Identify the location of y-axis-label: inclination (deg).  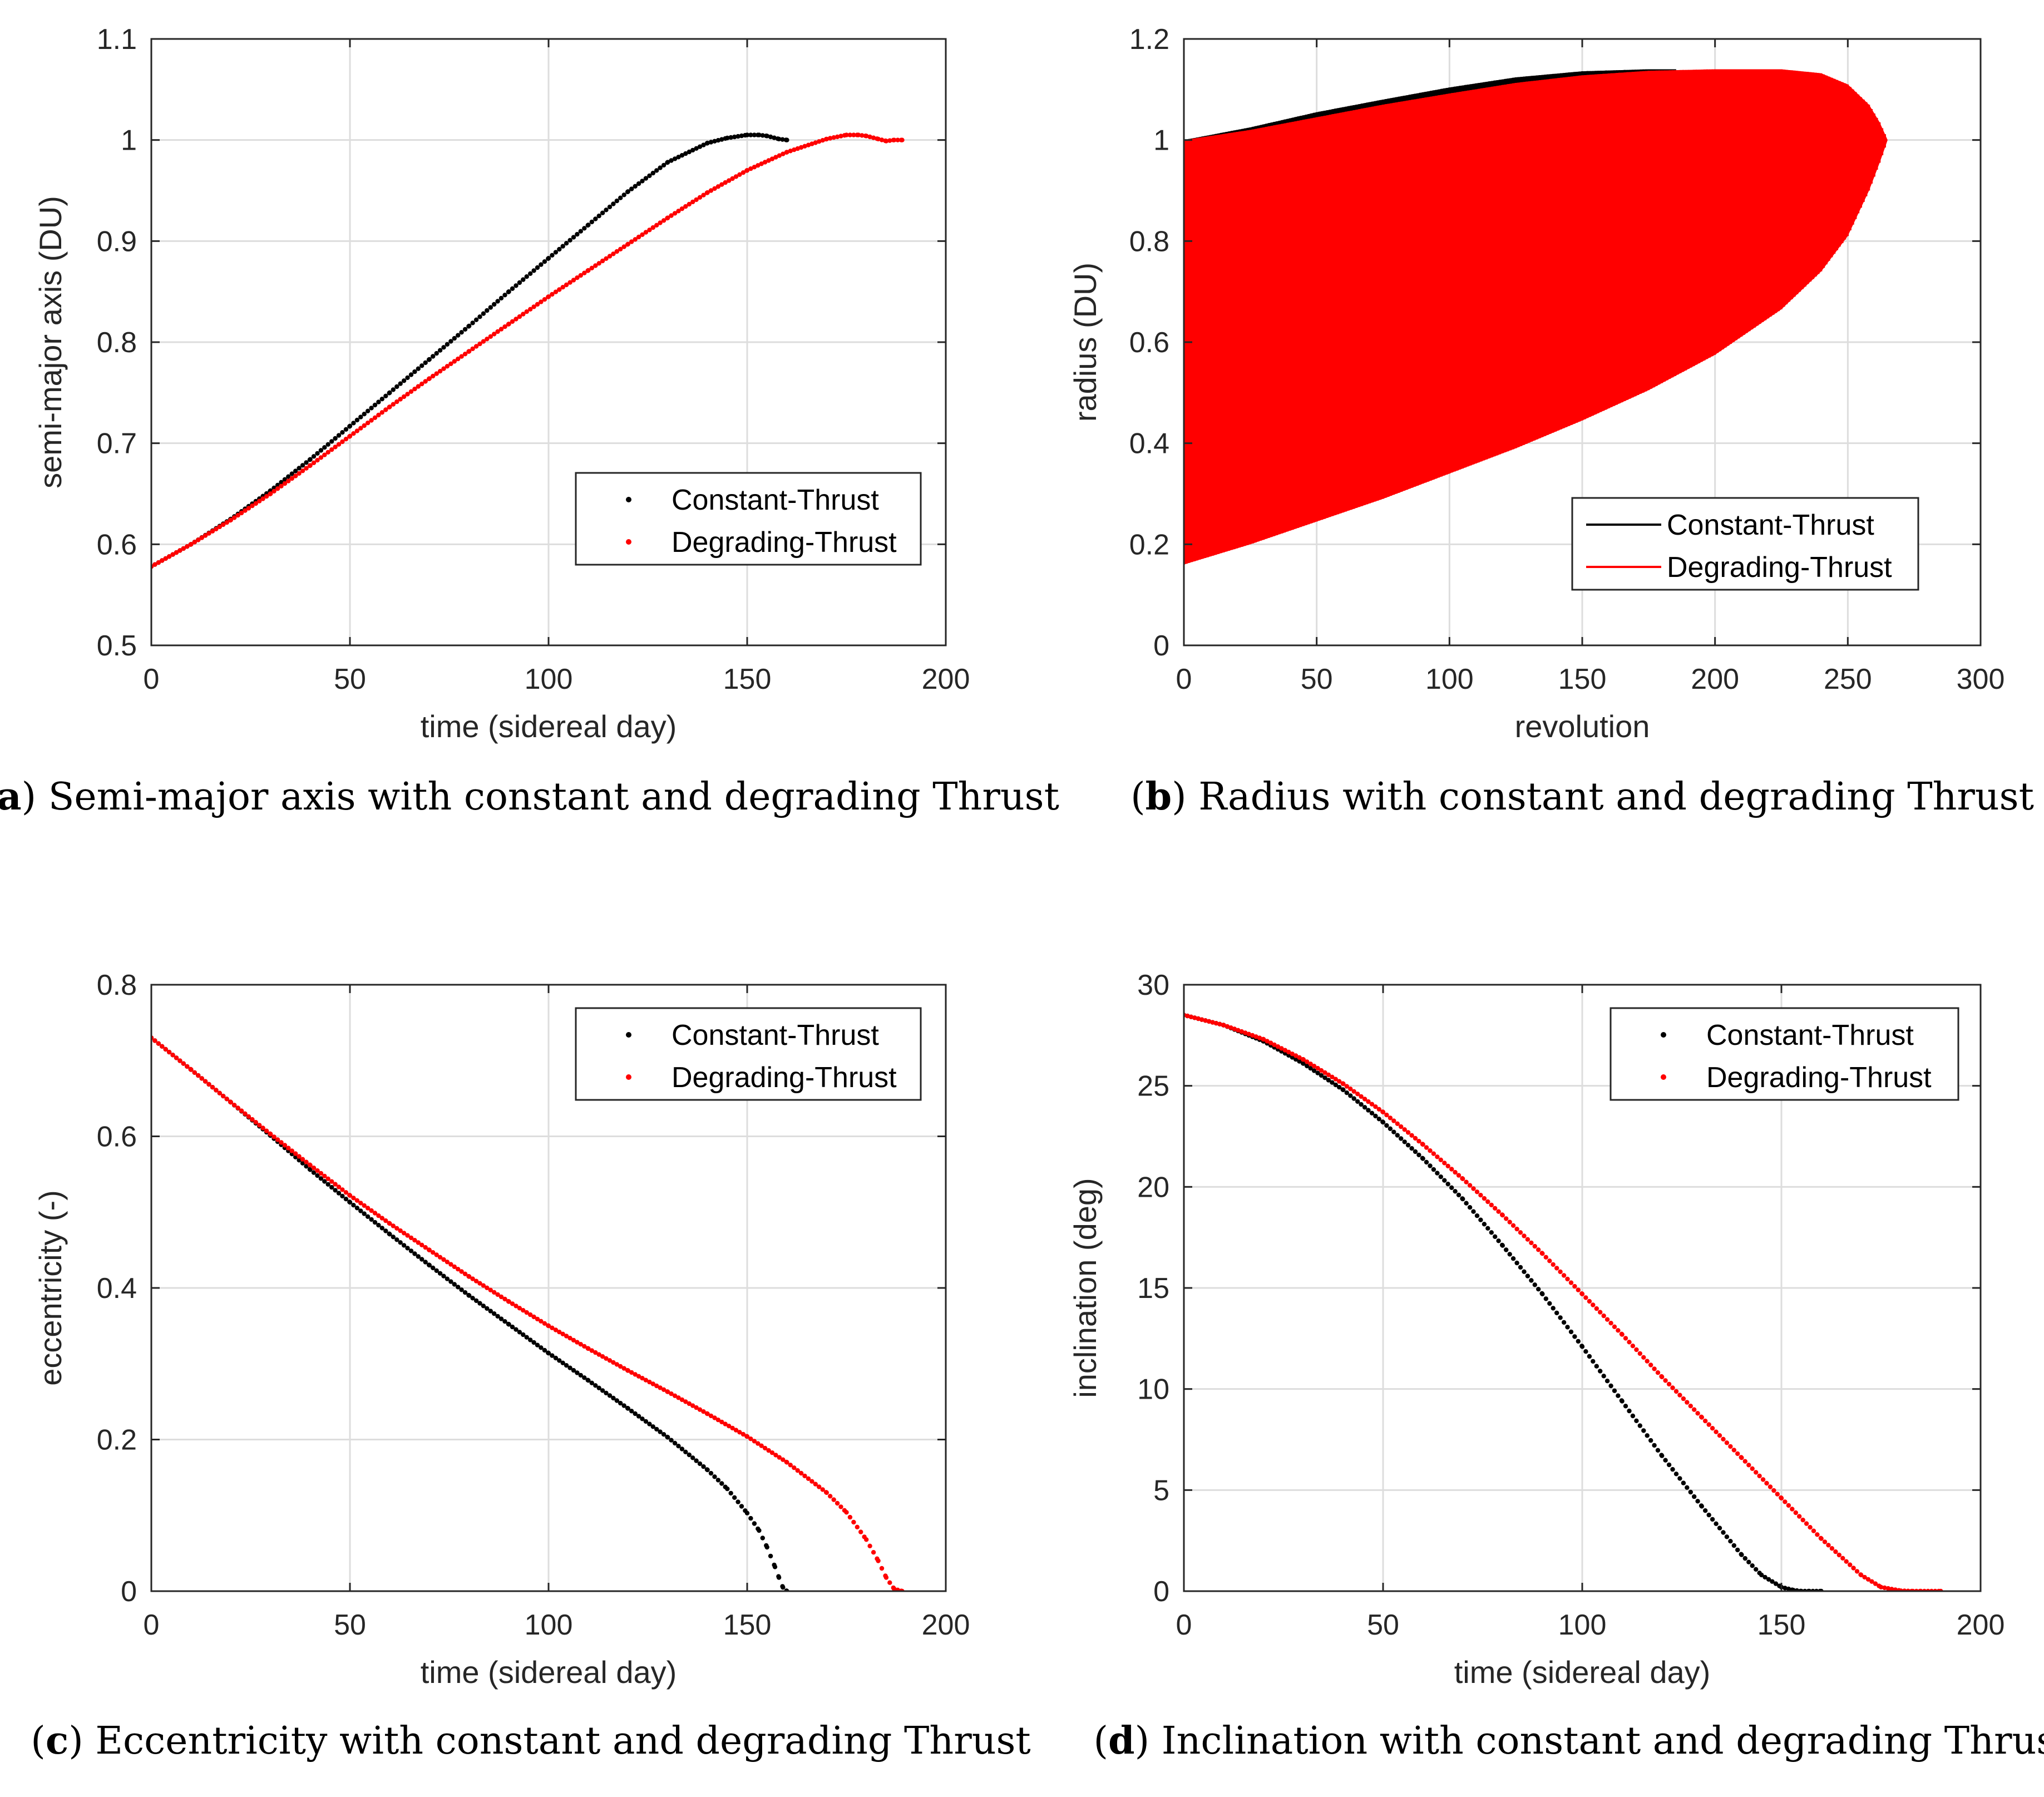
(1085, 1288).